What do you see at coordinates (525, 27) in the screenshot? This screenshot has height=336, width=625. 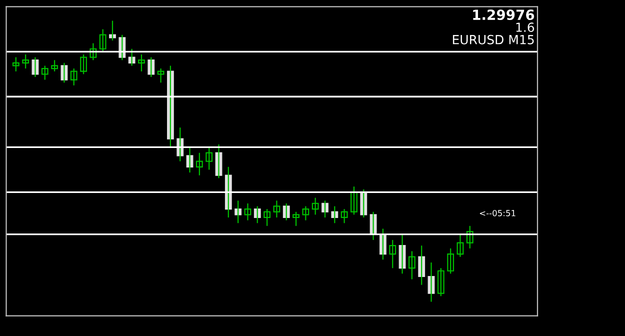 I see `text: 1.6` at bounding box center [525, 27].